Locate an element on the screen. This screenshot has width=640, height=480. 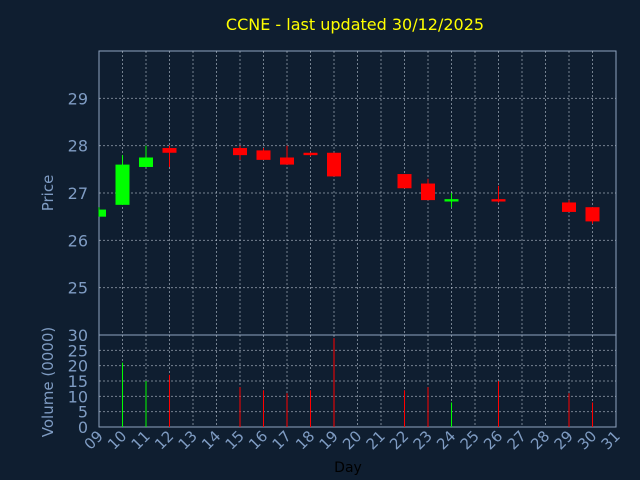
price-tick-label: 26 is located at coordinates (78, 240).